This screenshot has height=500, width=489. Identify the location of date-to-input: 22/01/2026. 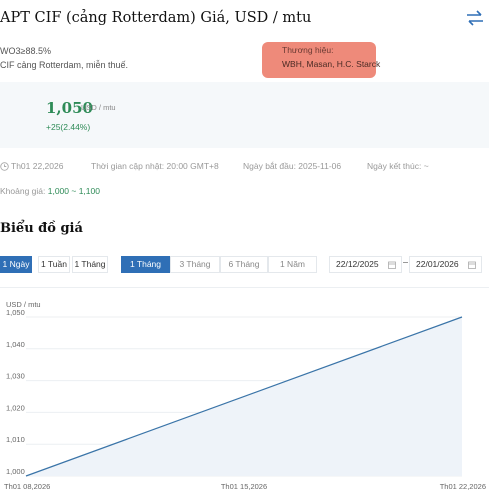
(445, 264).